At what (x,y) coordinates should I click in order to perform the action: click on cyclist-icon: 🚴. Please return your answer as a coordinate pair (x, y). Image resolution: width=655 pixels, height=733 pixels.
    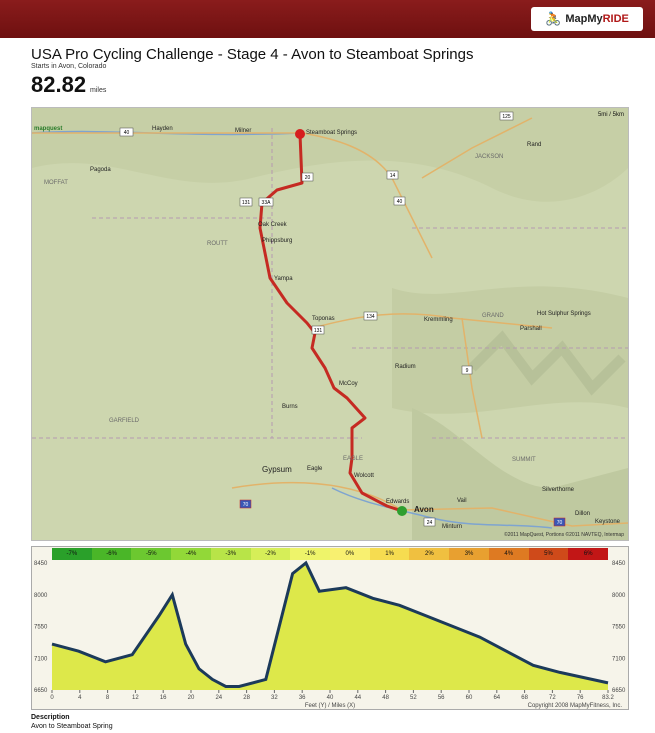
    Looking at the image, I should click on (553, 18).